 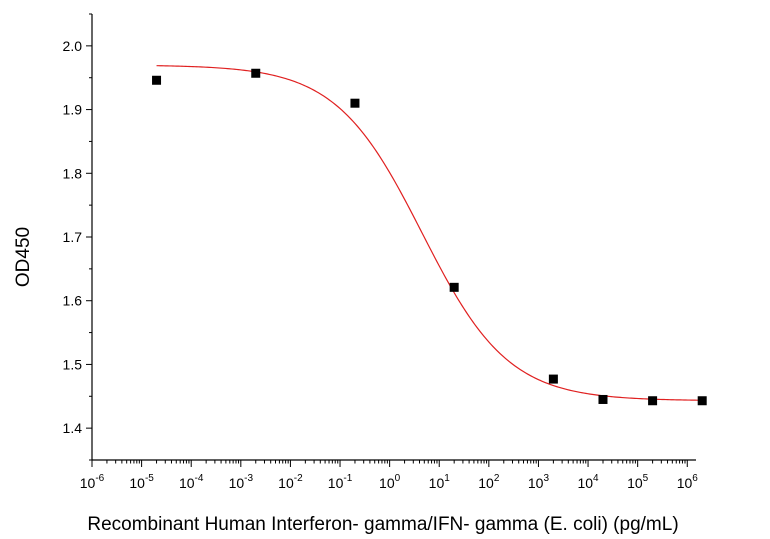 What do you see at coordinates (191, 482) in the screenshot?
I see `x-tick-label: 10⁻⁴` at bounding box center [191, 482].